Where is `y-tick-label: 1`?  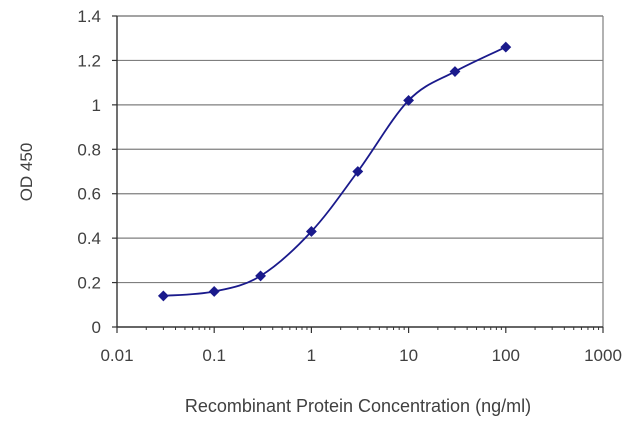 y-tick-label: 1 is located at coordinates (96, 105).